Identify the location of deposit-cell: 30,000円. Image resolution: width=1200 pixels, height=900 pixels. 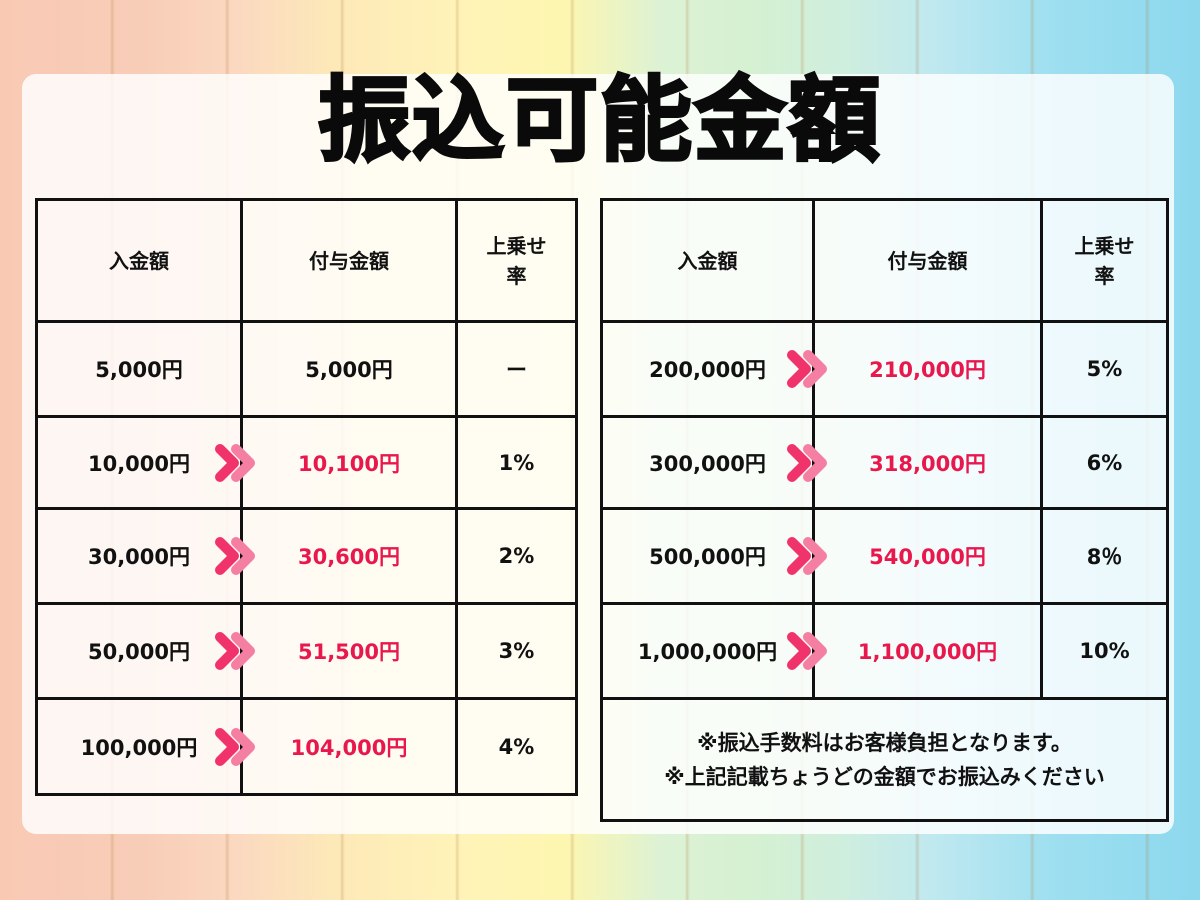
(145, 556).